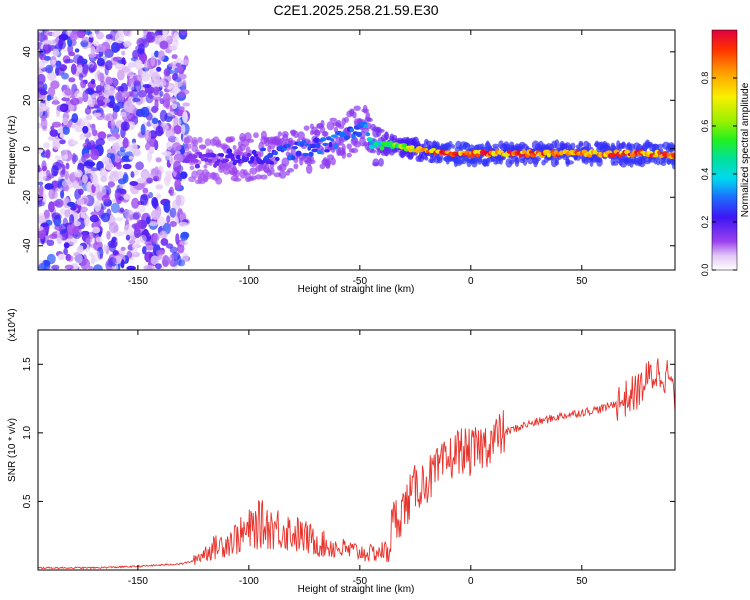  Describe the element at coordinates (27, 245) in the screenshot. I see `y-tick-label: -40` at that location.